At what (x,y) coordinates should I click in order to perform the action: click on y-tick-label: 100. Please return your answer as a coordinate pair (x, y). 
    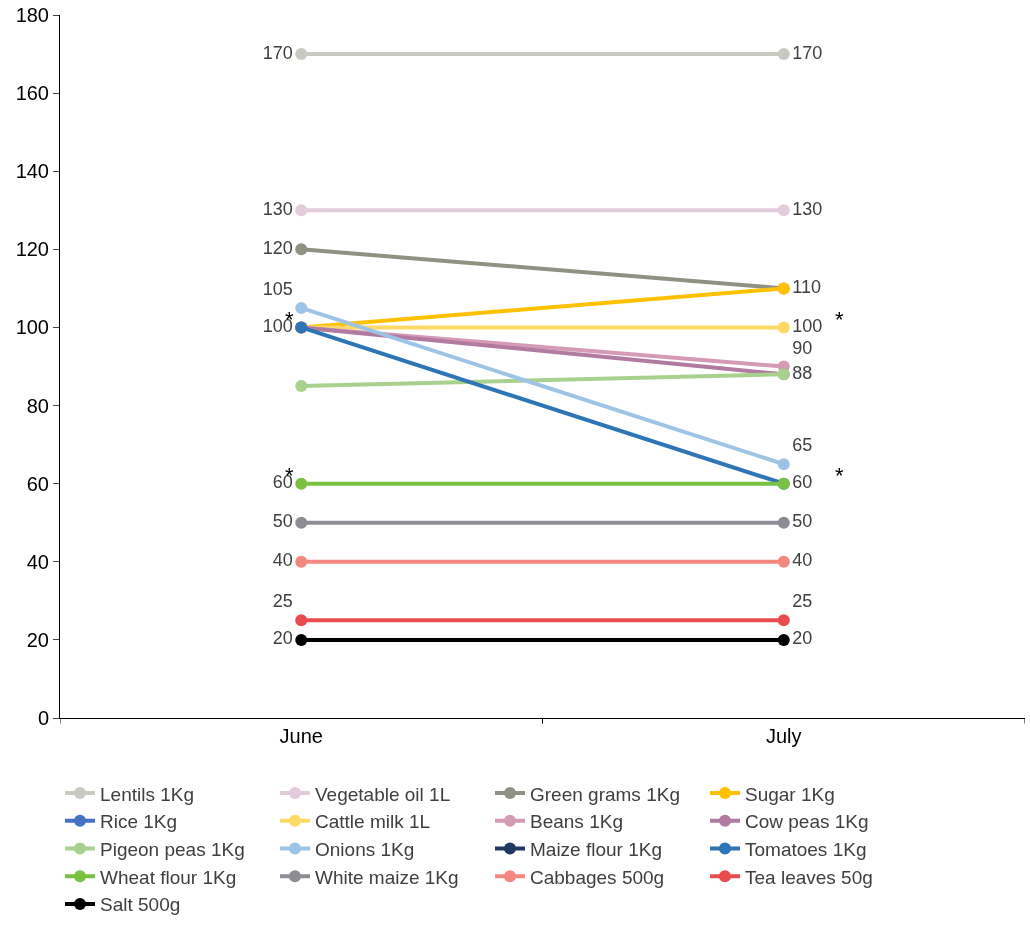
    Looking at the image, I should click on (32, 327).